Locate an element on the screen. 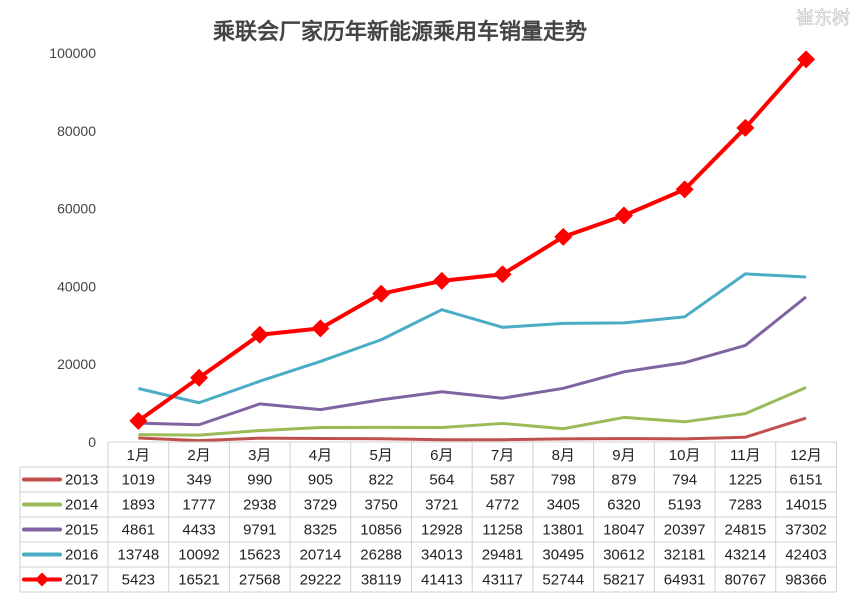 The image size is (864, 609). legend-label: 2017 is located at coordinates (81, 580).